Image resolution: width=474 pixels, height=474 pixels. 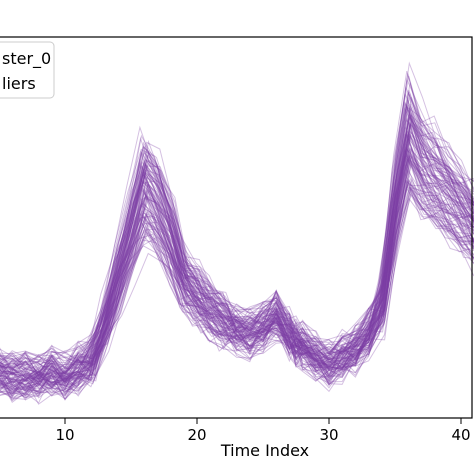 What do you see at coordinates (19, 83) in the screenshot?
I see `legend-entry-1: liers` at bounding box center [19, 83].